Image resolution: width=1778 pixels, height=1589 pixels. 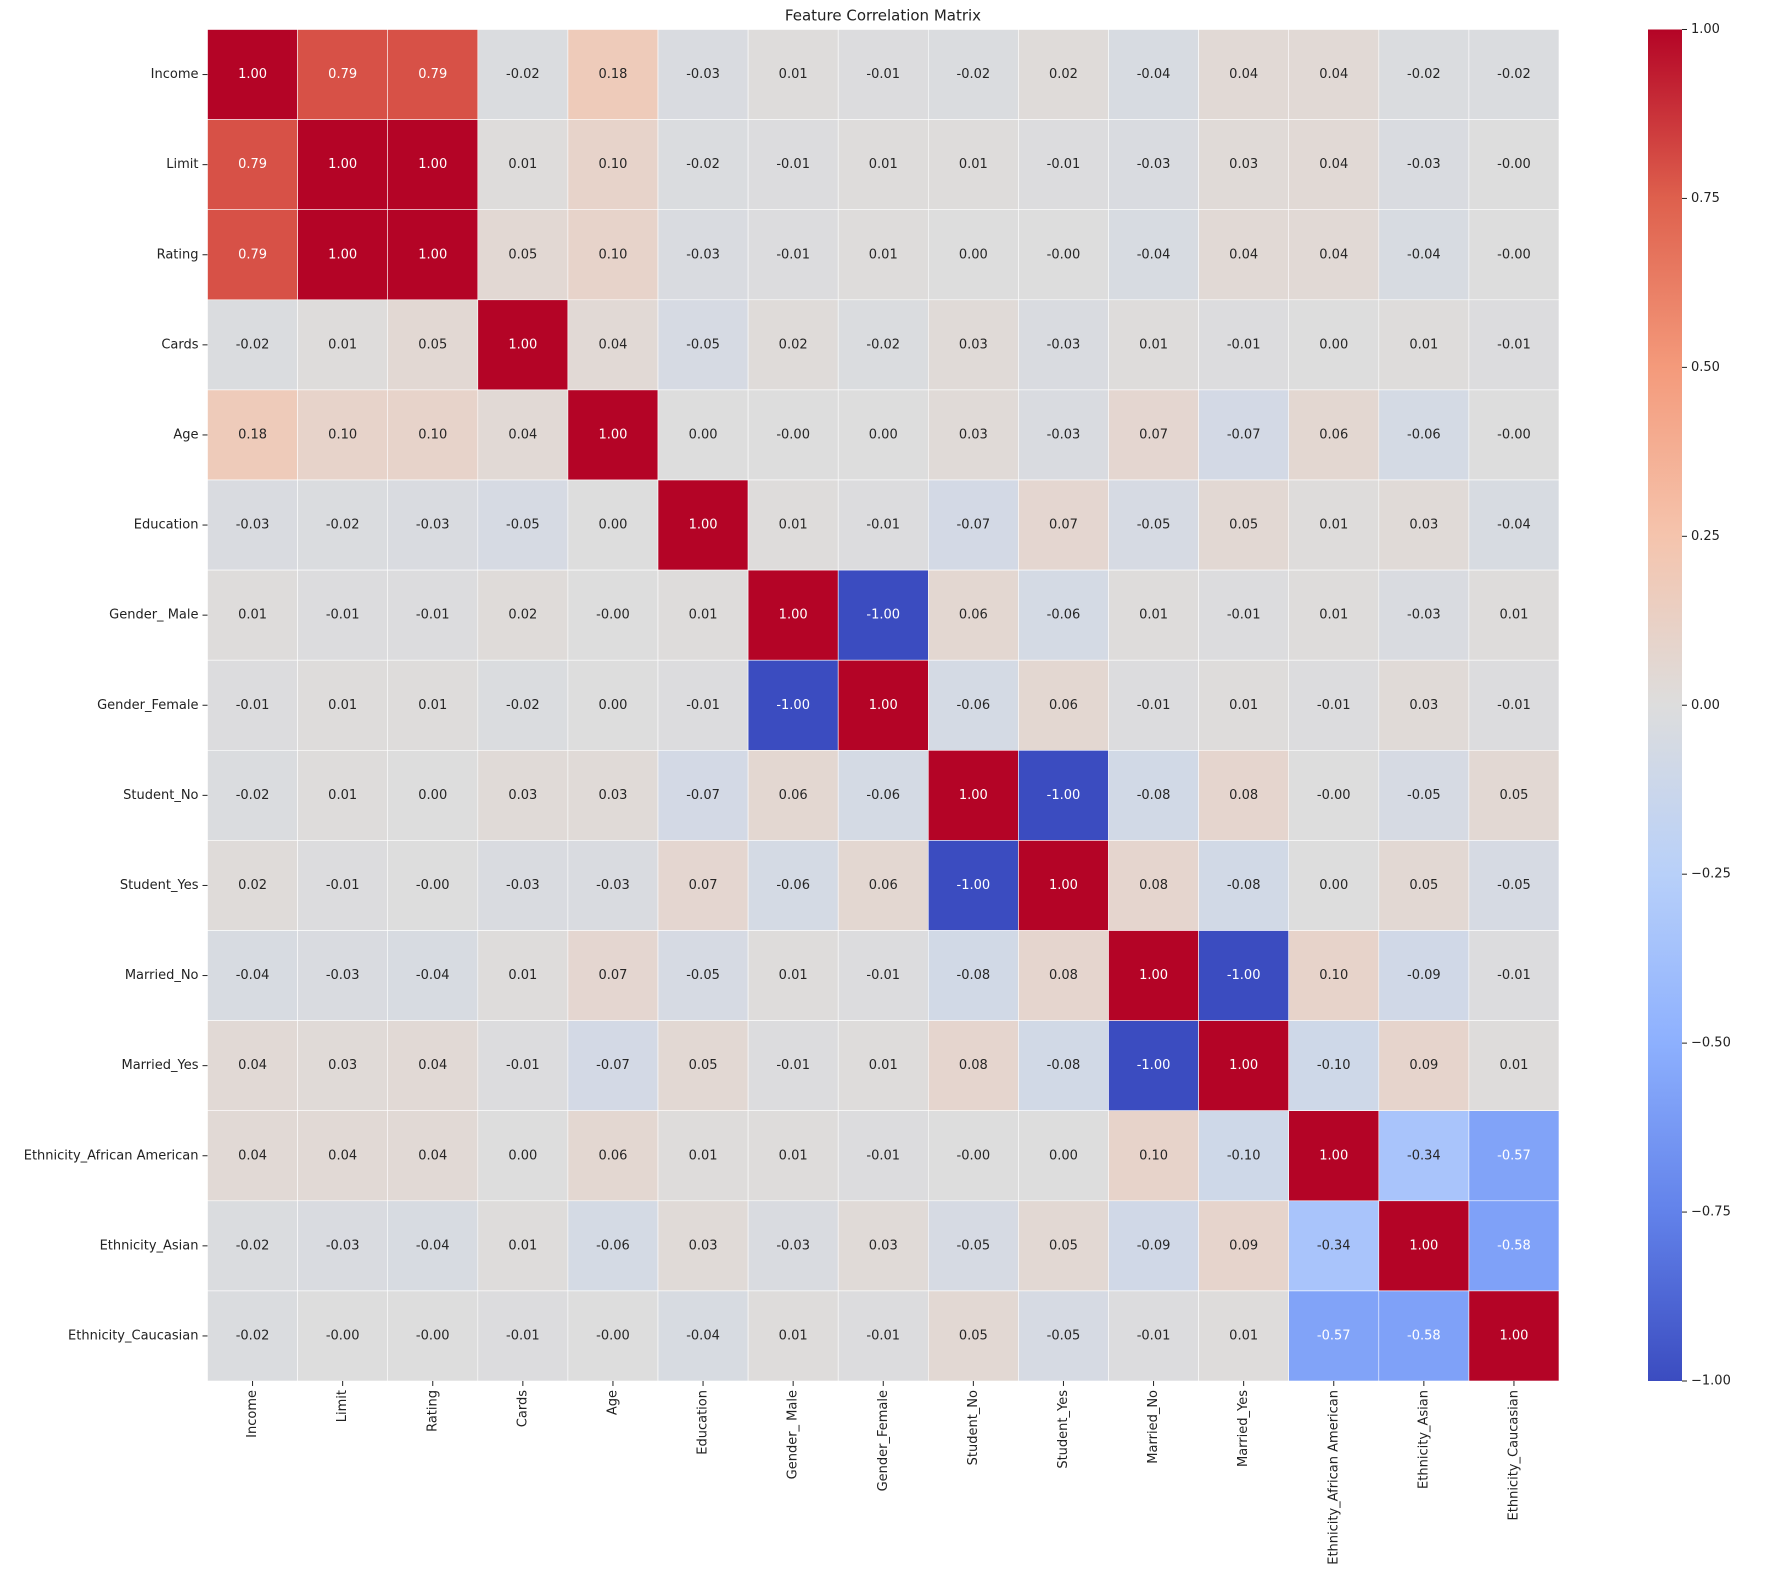 What do you see at coordinates (1063, 1429) in the screenshot?
I see `x-tick-label: Student_Yes` at bounding box center [1063, 1429].